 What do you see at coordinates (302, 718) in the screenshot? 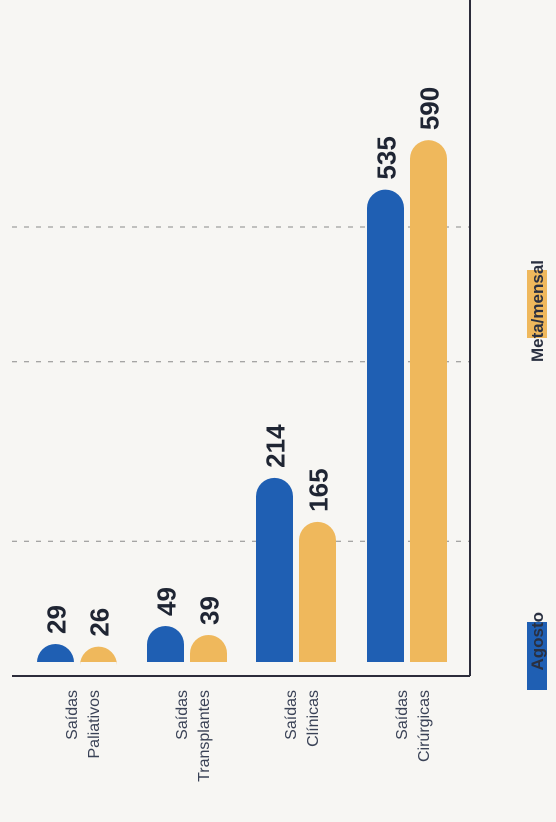
I see `category-label: Saídas Clínicas` at bounding box center [302, 718].